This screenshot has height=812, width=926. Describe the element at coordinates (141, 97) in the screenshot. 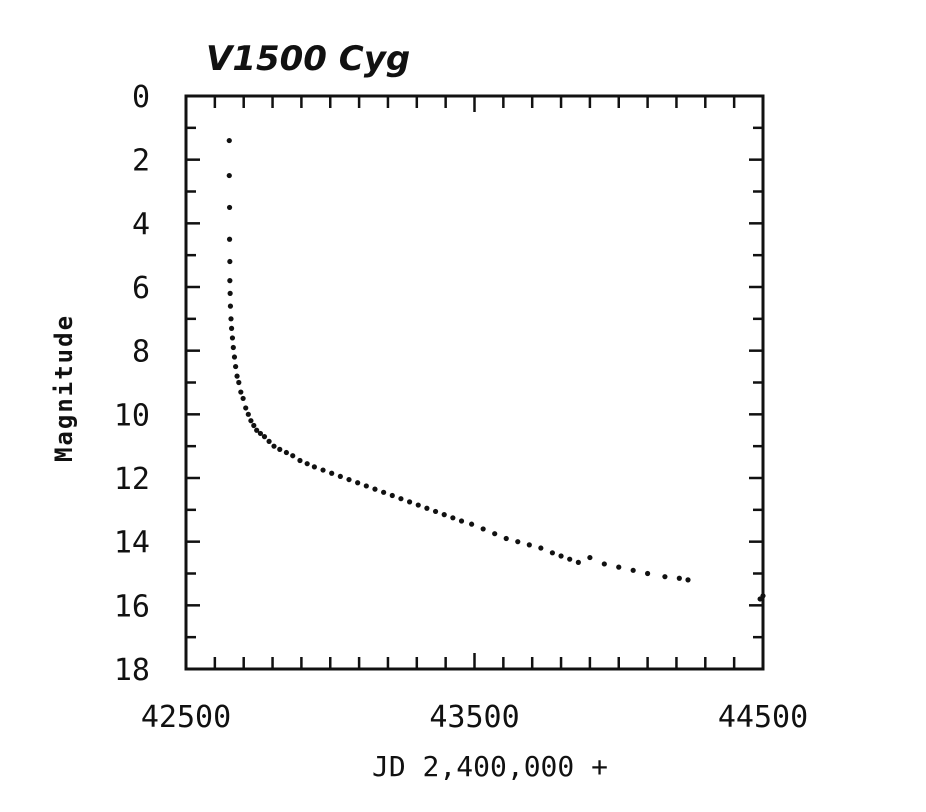

I see `y-tick-label: 0` at that location.